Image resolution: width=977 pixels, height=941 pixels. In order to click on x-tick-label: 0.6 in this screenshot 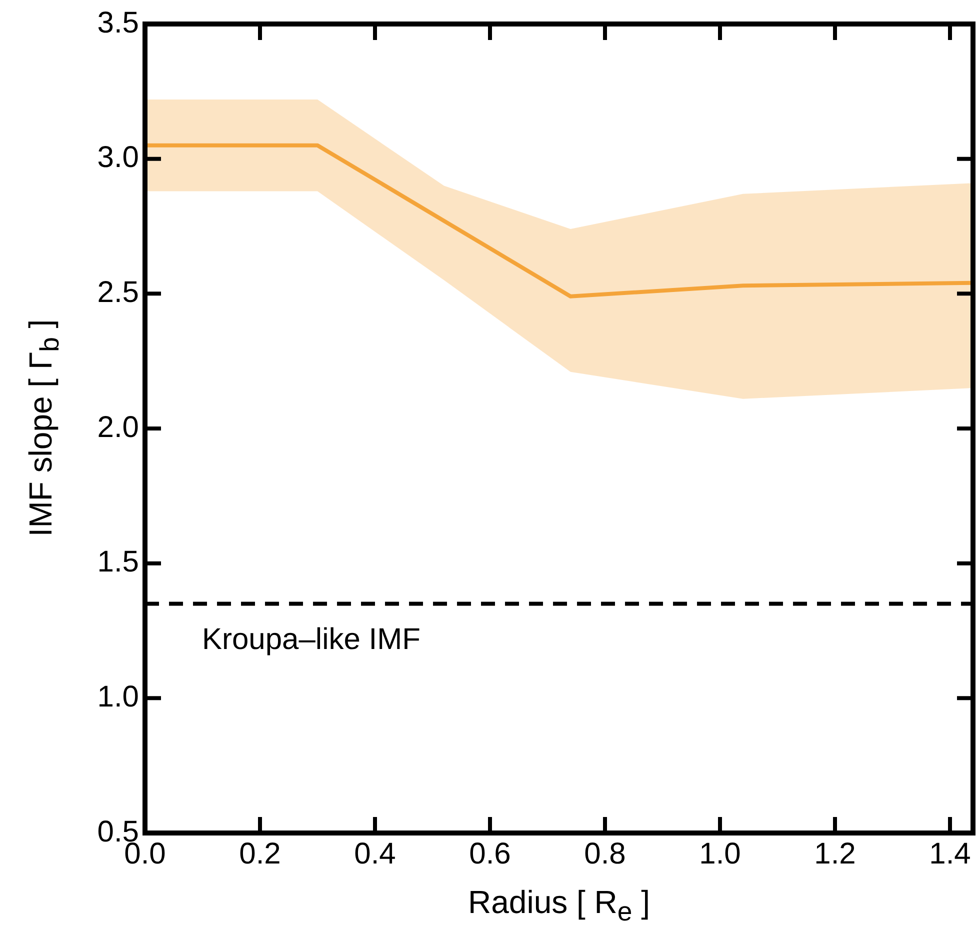, I will do `click(490, 853)`.